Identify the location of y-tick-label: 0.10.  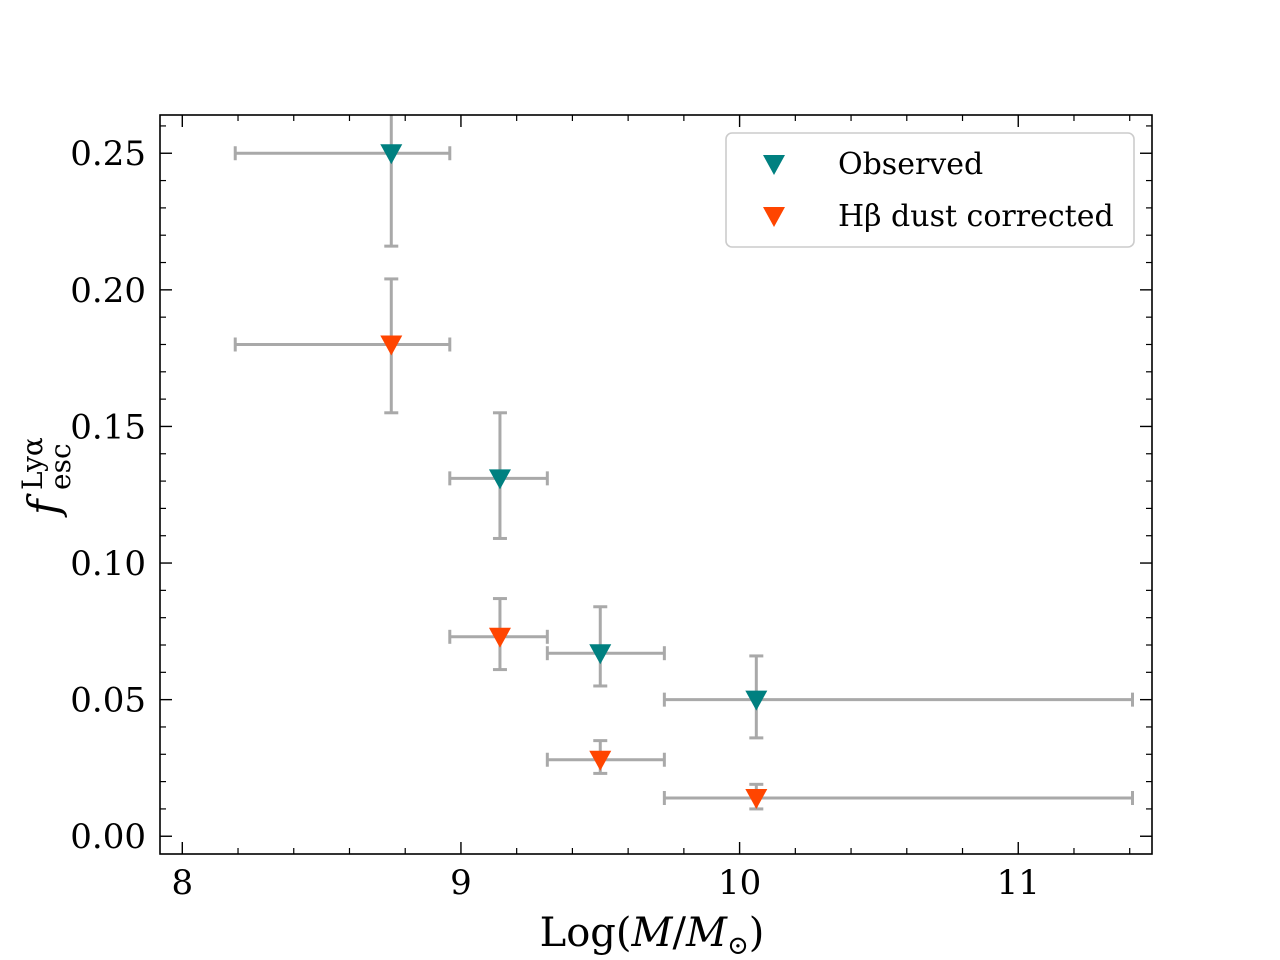
(108, 564).